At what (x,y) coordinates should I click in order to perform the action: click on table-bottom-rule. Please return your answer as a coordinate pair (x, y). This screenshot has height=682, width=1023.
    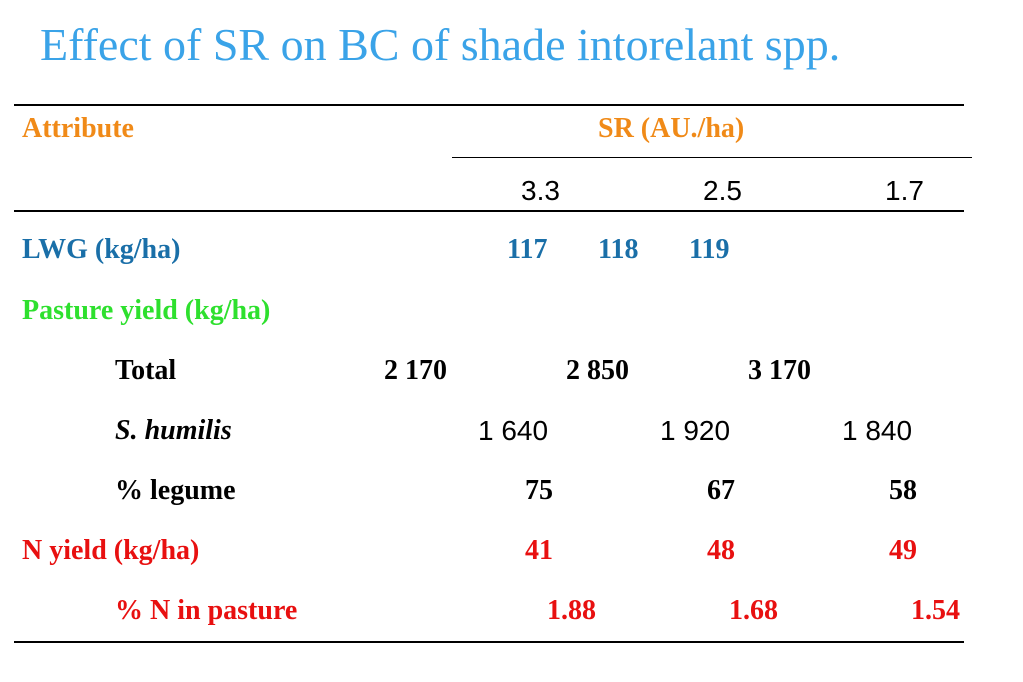
    Looking at the image, I should click on (489, 642).